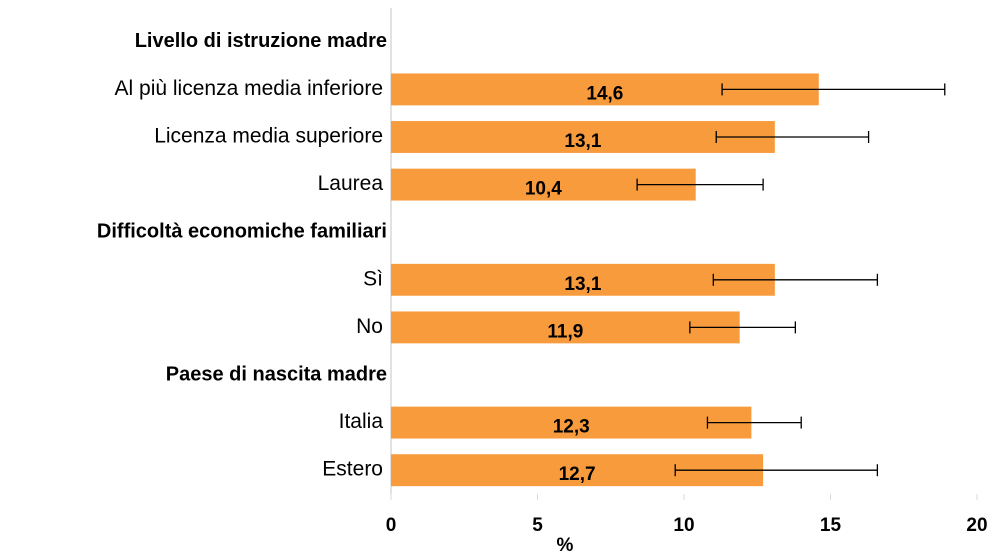 This screenshot has height=556, width=1000. Describe the element at coordinates (683, 525) in the screenshot. I see `x-tick-label: 10` at that location.